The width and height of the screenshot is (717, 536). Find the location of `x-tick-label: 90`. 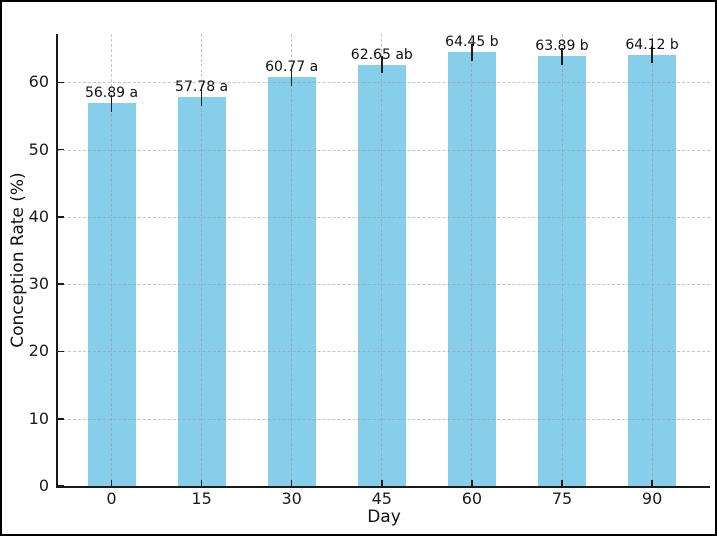

x-tick-label: 90 is located at coordinates (652, 498).